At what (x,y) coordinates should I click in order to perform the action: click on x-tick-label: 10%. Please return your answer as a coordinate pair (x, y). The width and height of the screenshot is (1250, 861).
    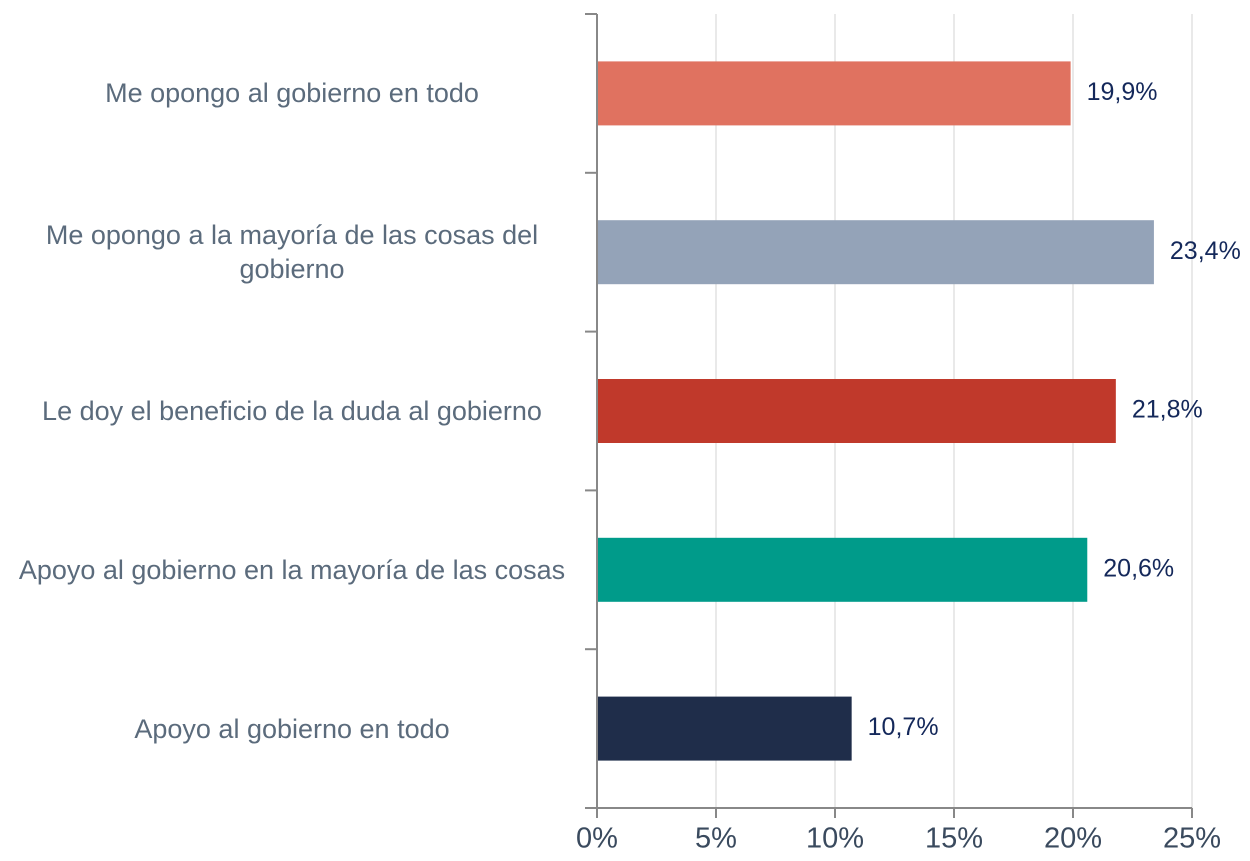
    Looking at the image, I should click on (835, 839).